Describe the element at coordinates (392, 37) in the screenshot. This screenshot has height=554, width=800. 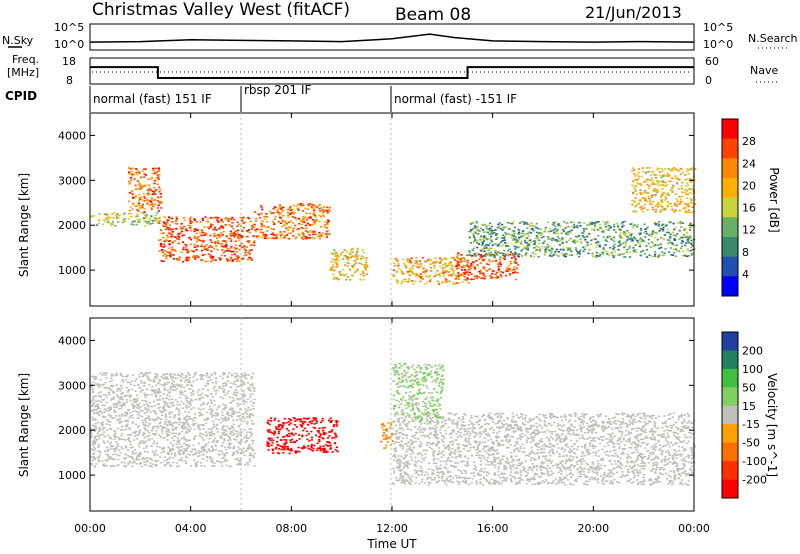
I see `noise-panel-frame` at that location.